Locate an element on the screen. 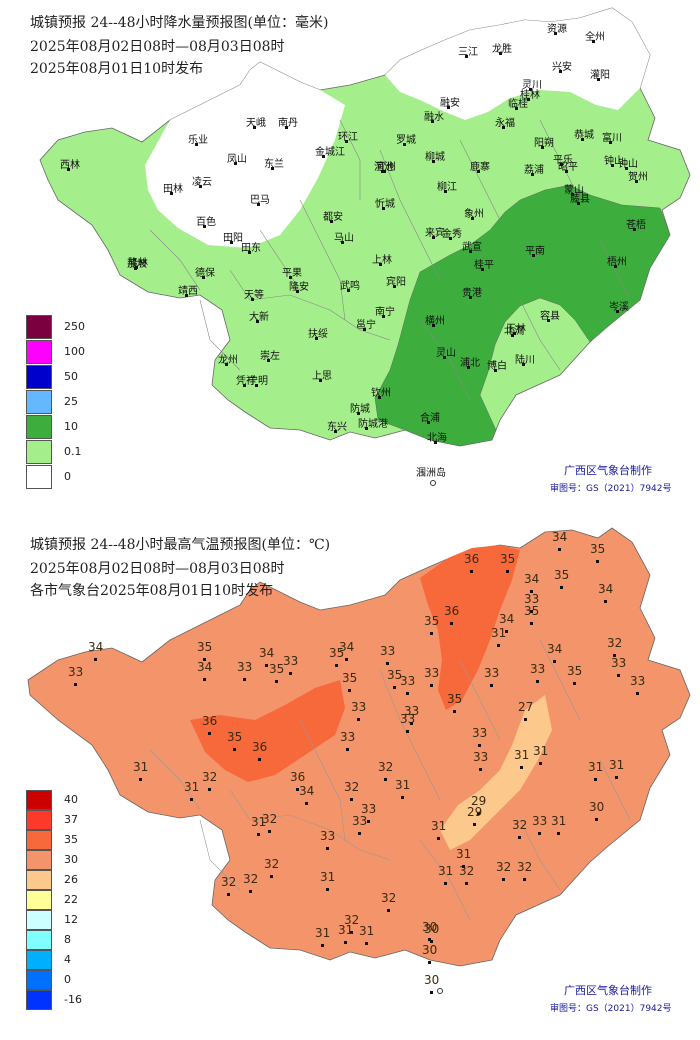 The image size is (700, 1040). city-label: 桂林 is located at coordinates (530, 95).